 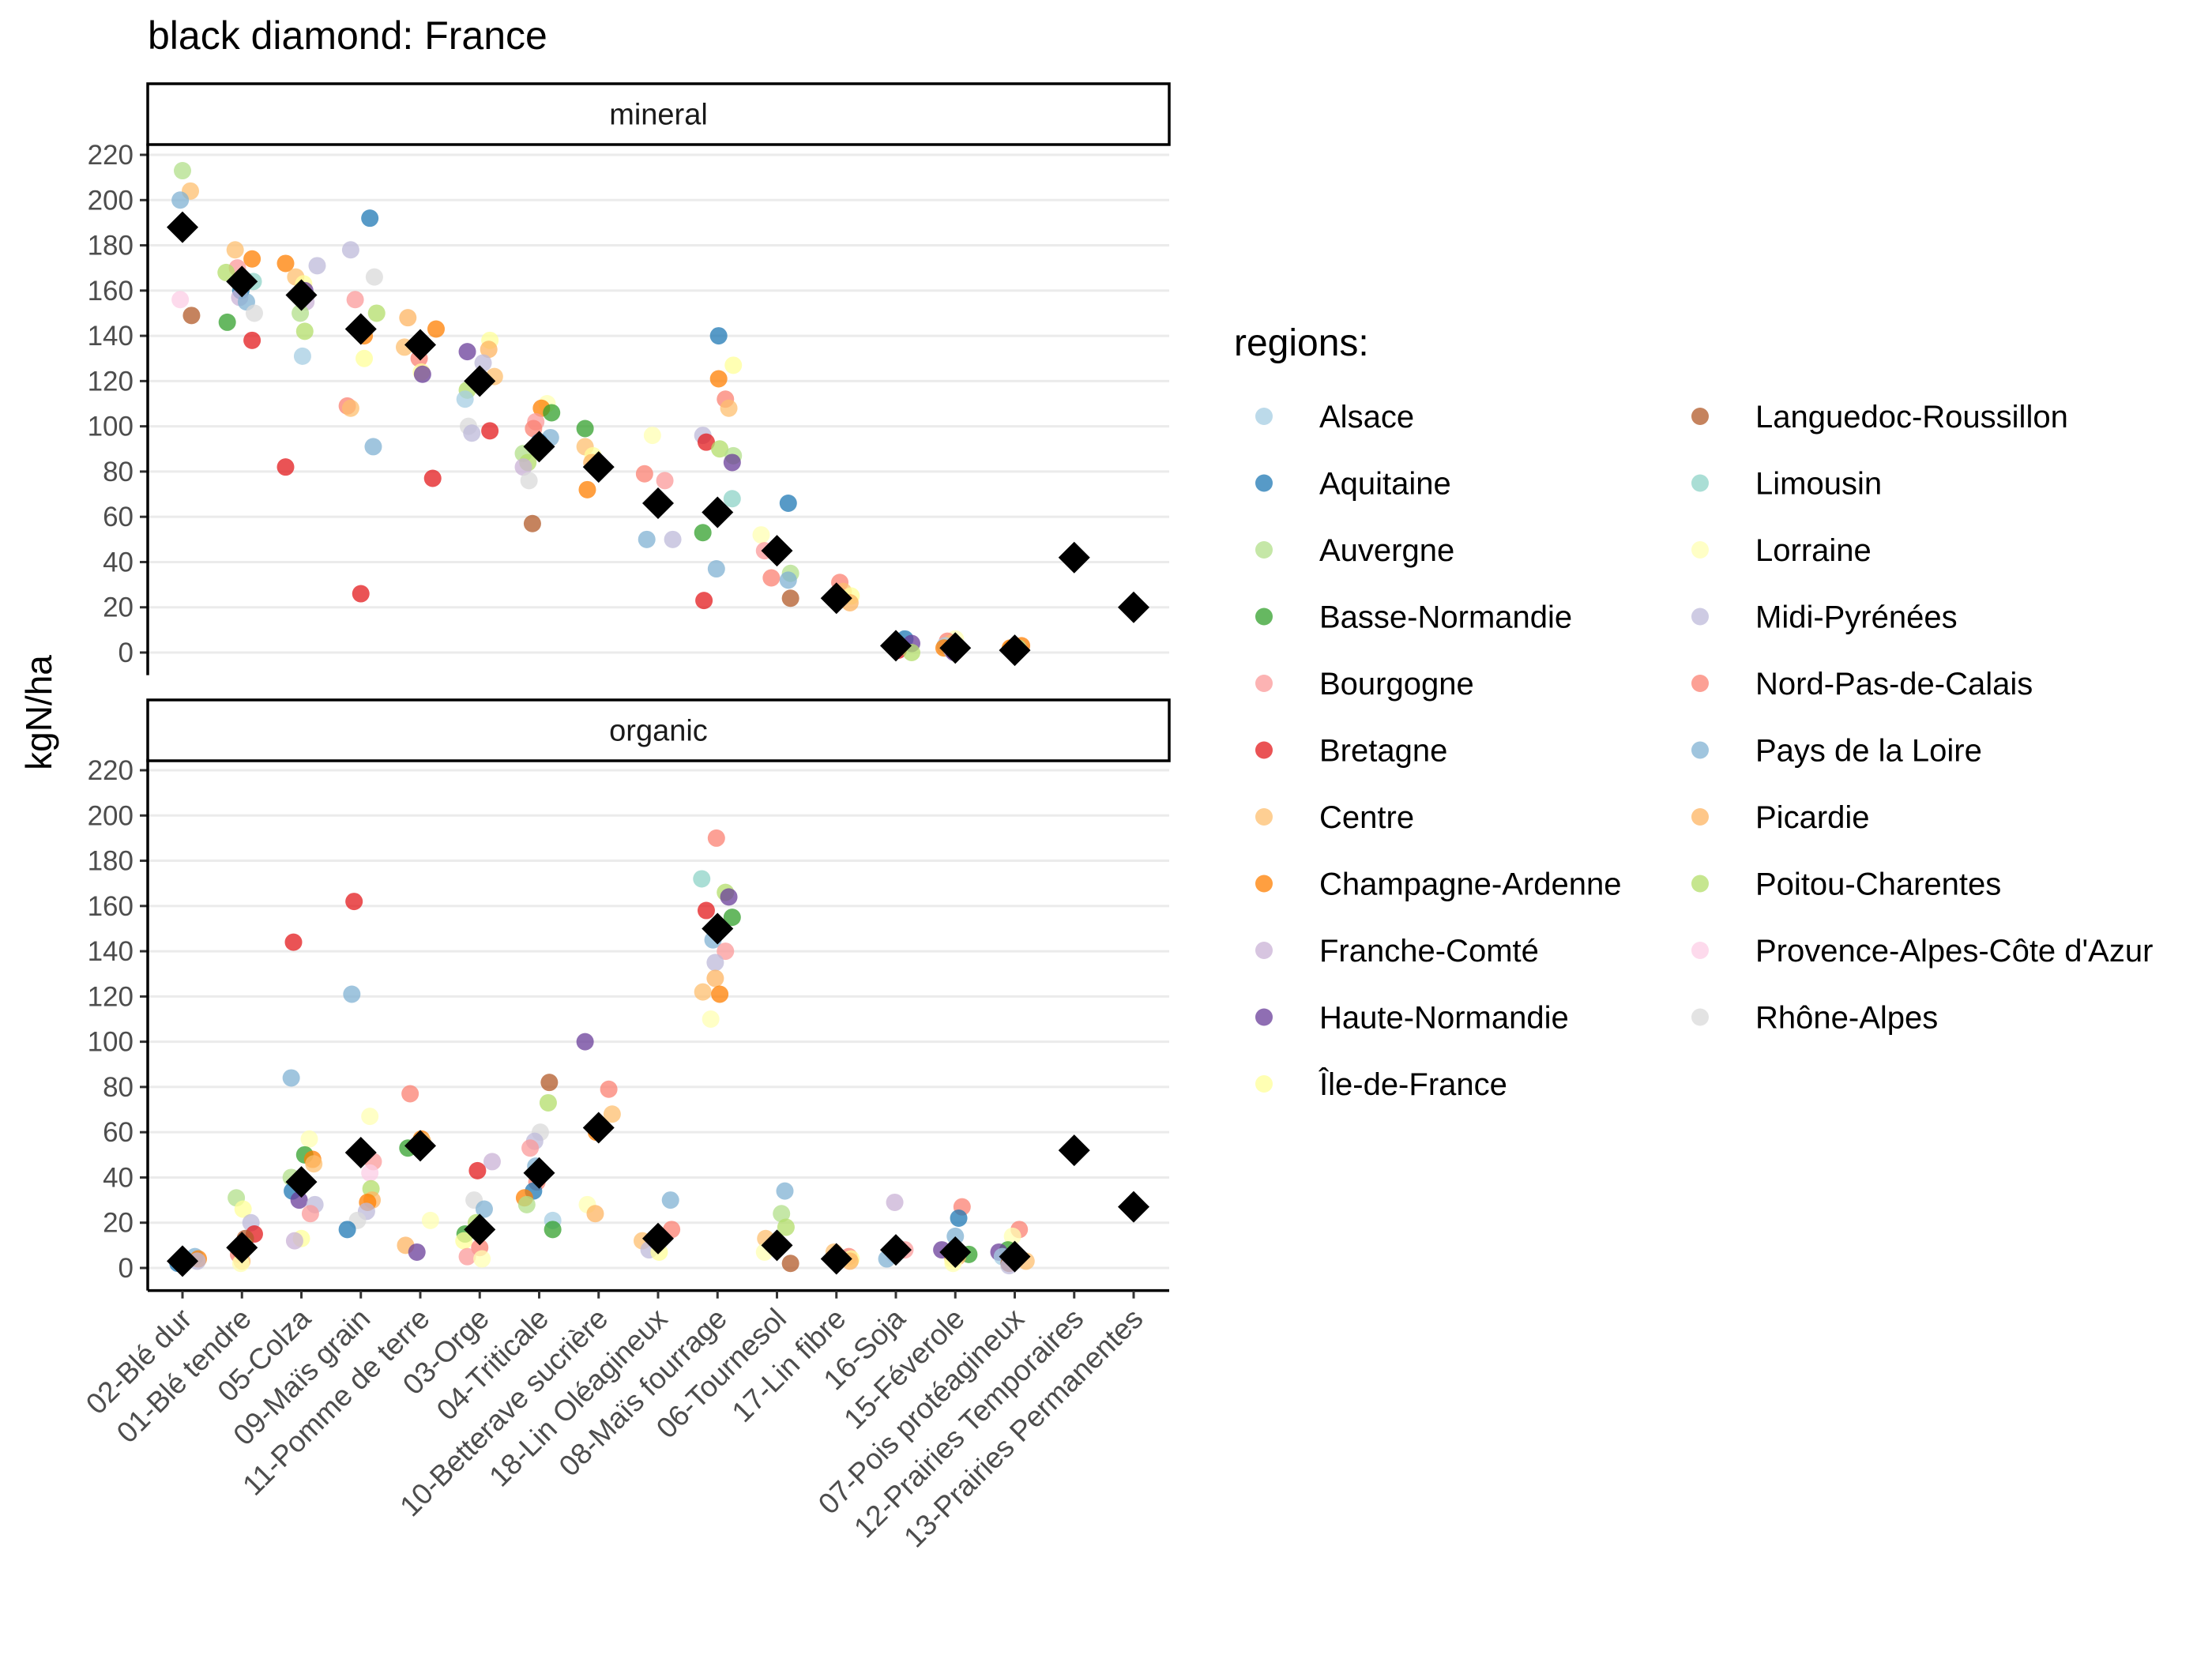 What do you see at coordinates (716, 838) in the screenshot?
I see `data-point-nord-pas-de-calais` at bounding box center [716, 838].